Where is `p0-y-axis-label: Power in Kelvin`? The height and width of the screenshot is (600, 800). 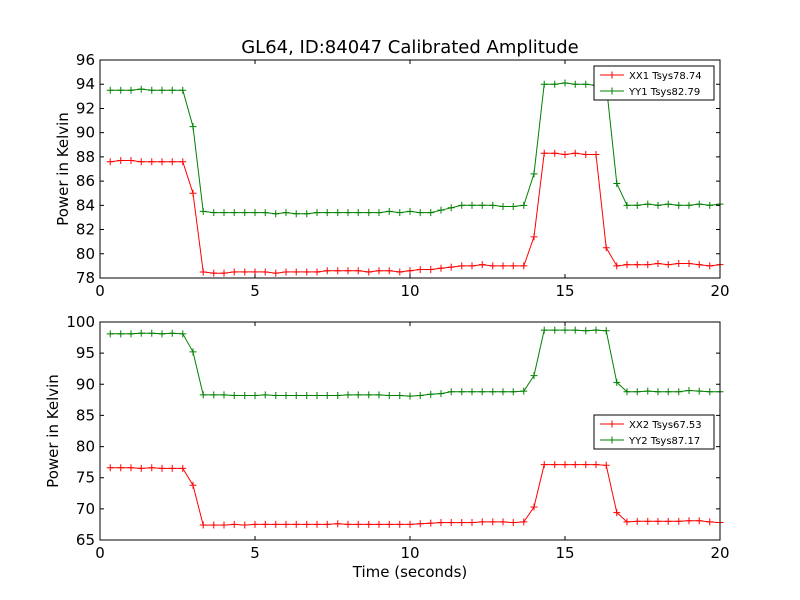 p0-y-axis-label: Power in Kelvin is located at coordinates (63, 169).